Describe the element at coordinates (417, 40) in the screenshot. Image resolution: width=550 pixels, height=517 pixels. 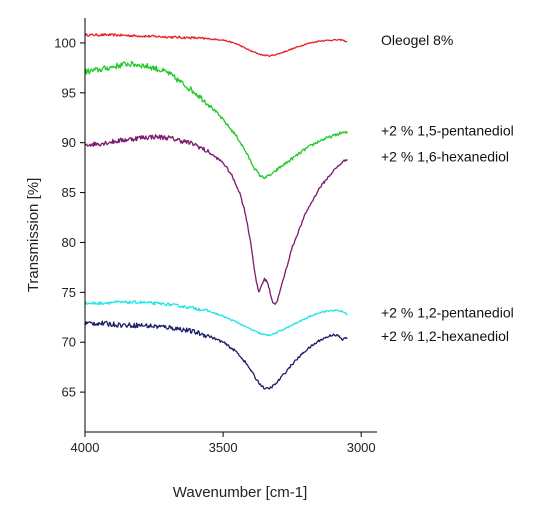
I see `legend-label: Oleogel 8%` at that location.